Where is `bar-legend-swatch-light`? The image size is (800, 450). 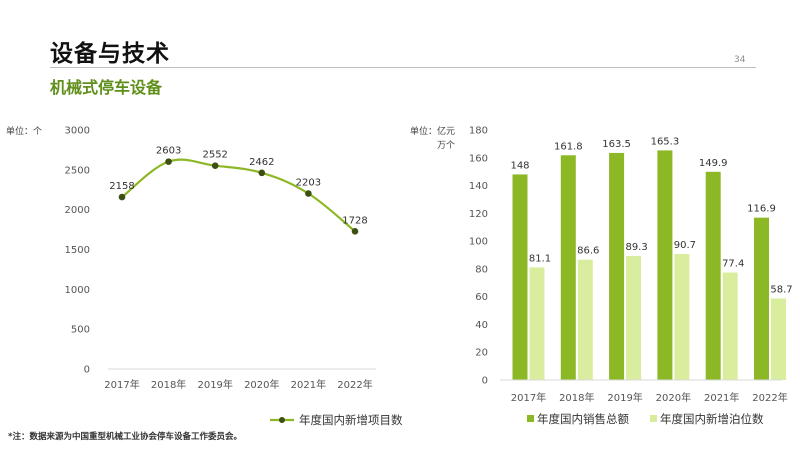 bar-legend-swatch-light is located at coordinates (653, 418).